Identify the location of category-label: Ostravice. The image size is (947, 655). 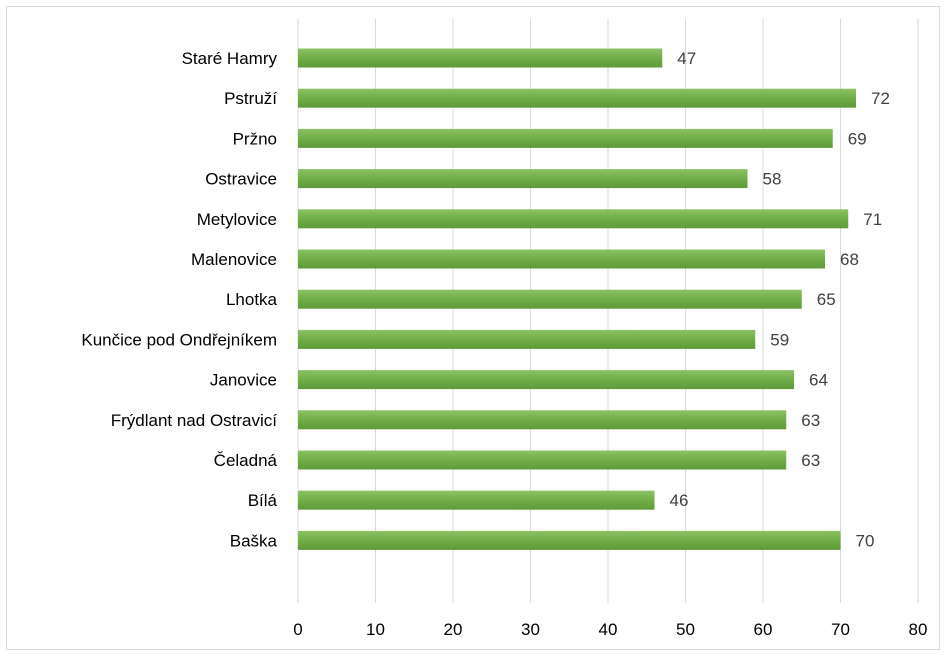
(241, 179).